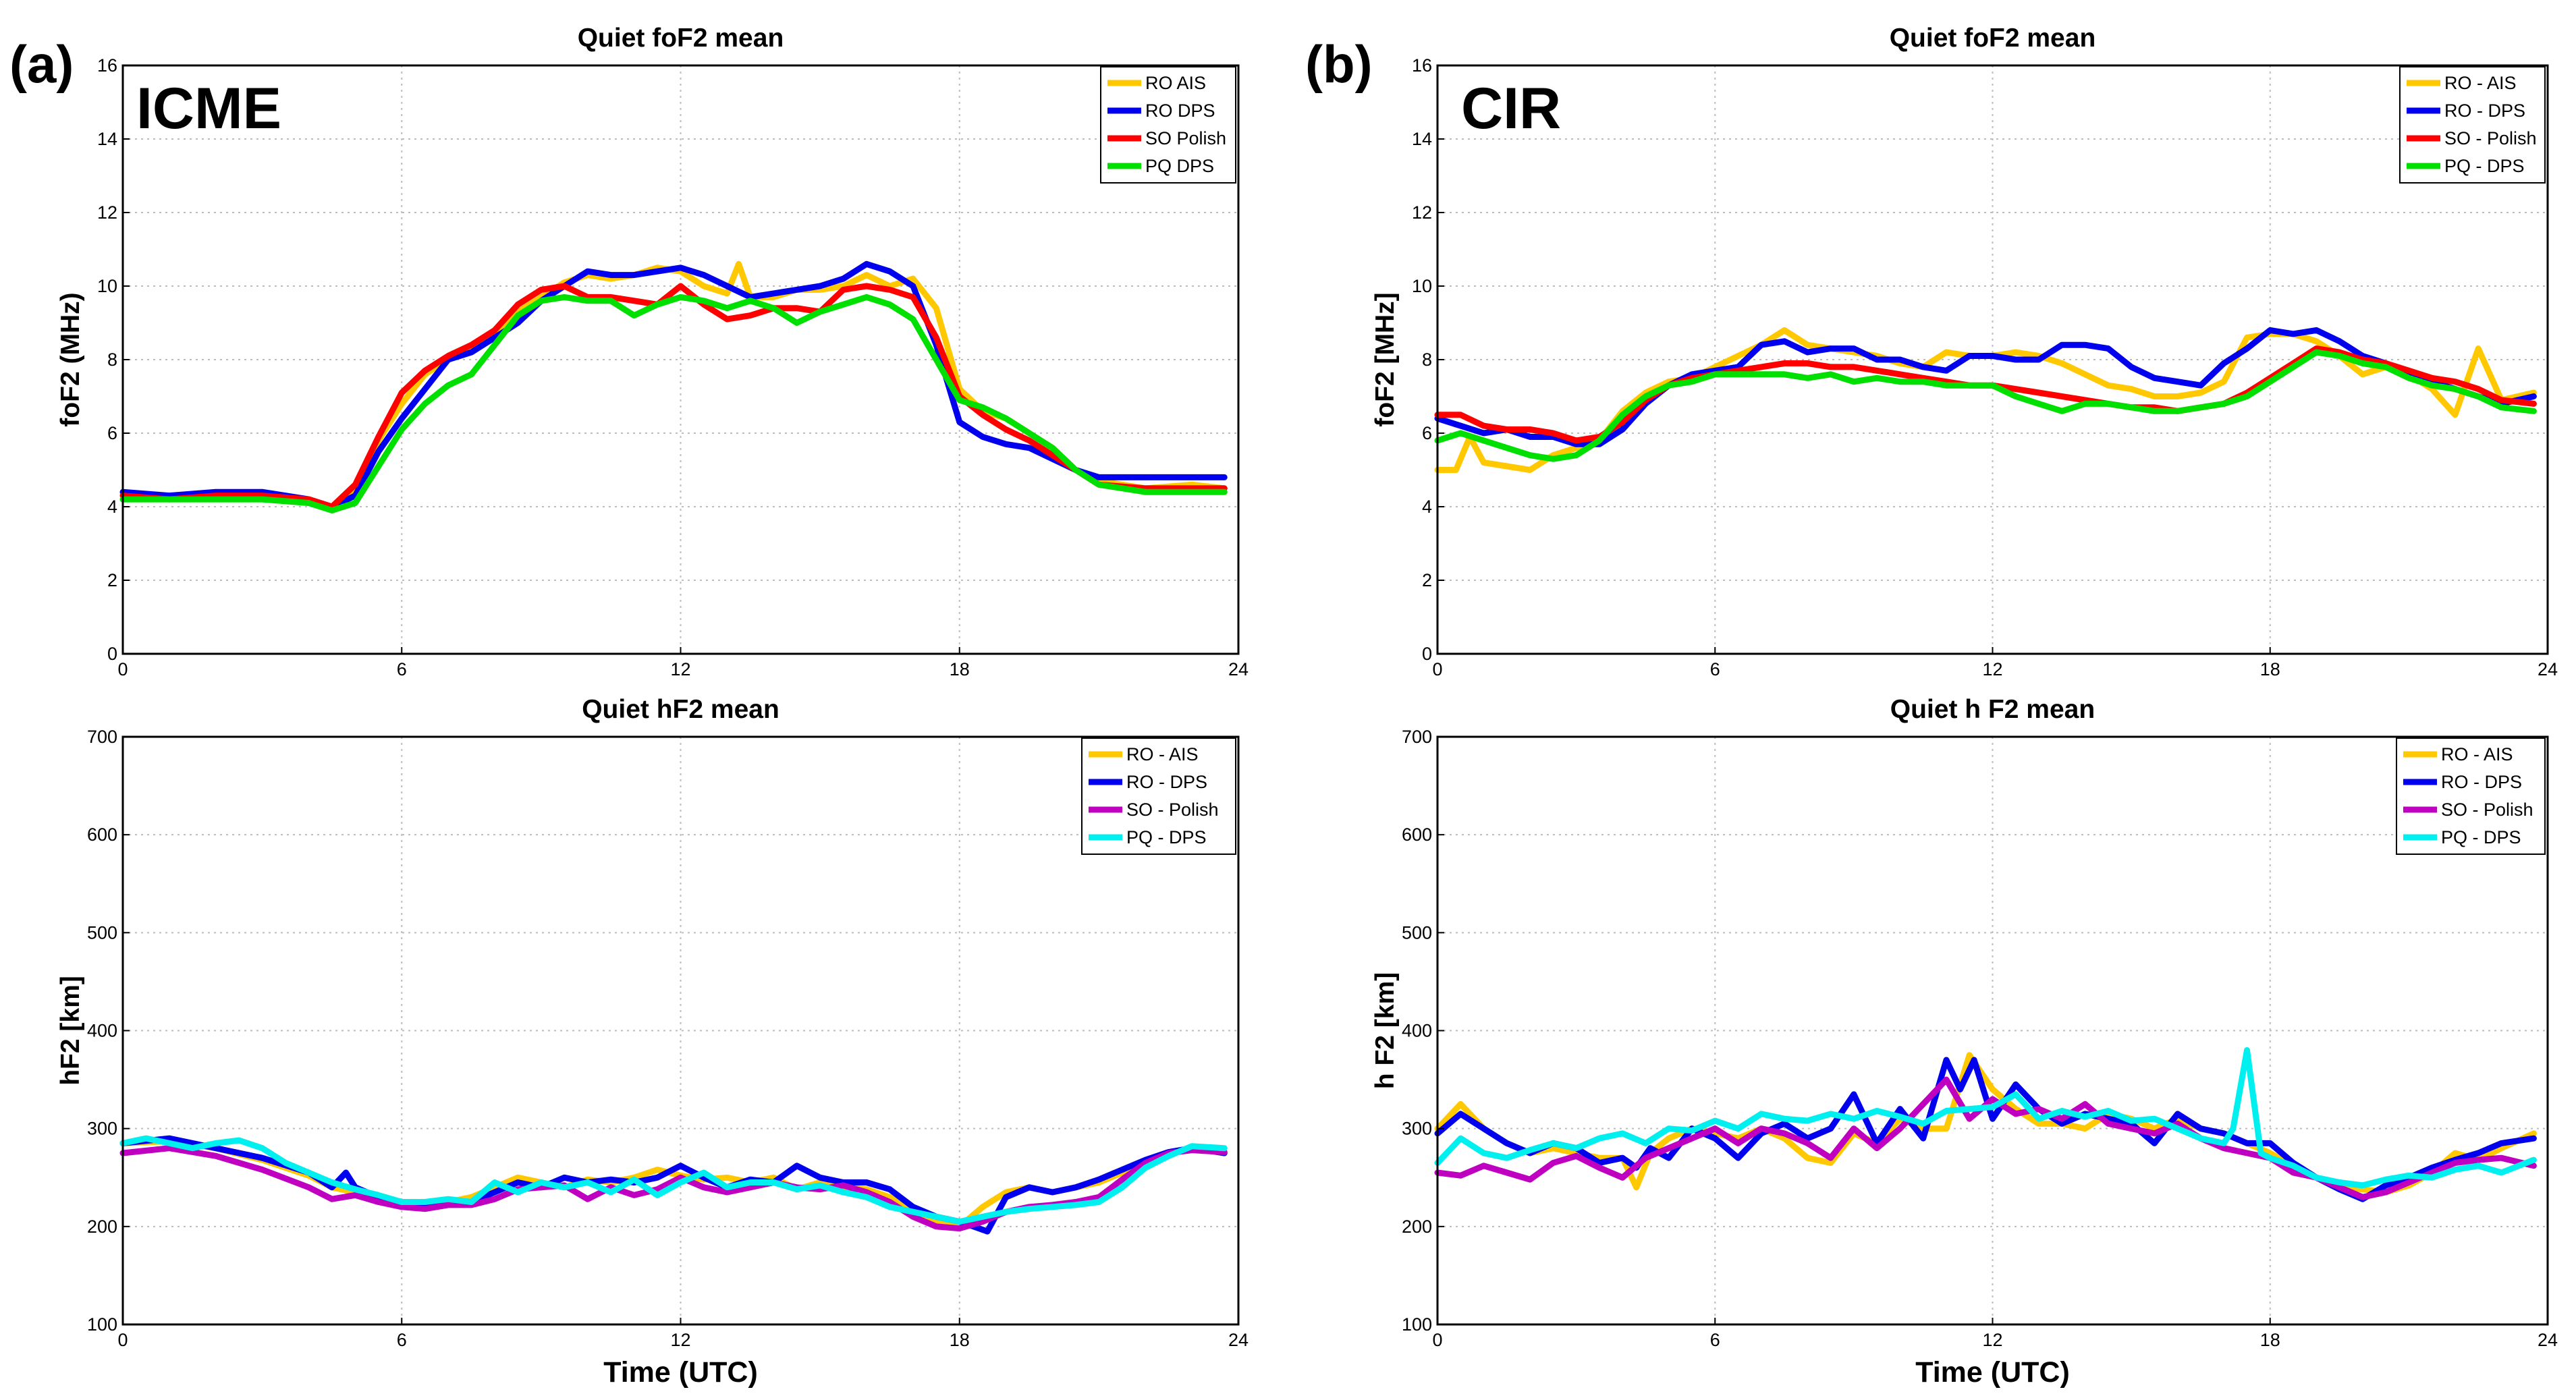 The height and width of the screenshot is (1398, 2576). I want to click on y-axis-label: foF2 [MHz], so click(1385, 359).